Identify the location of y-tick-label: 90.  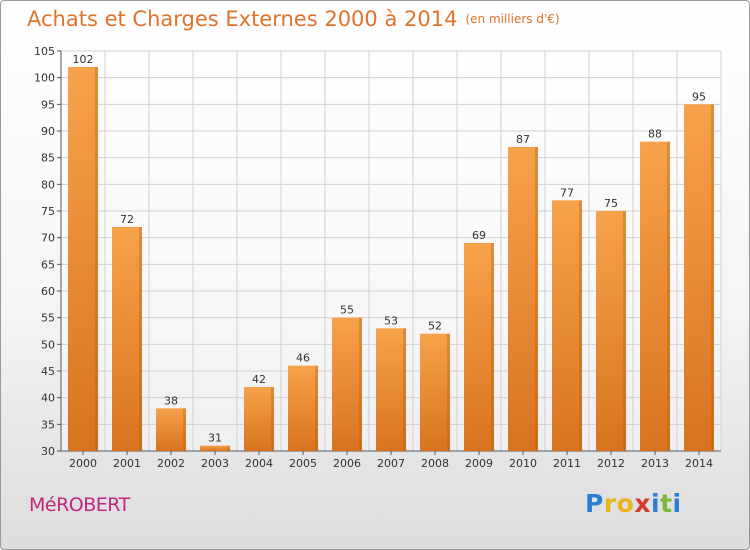
(48, 131).